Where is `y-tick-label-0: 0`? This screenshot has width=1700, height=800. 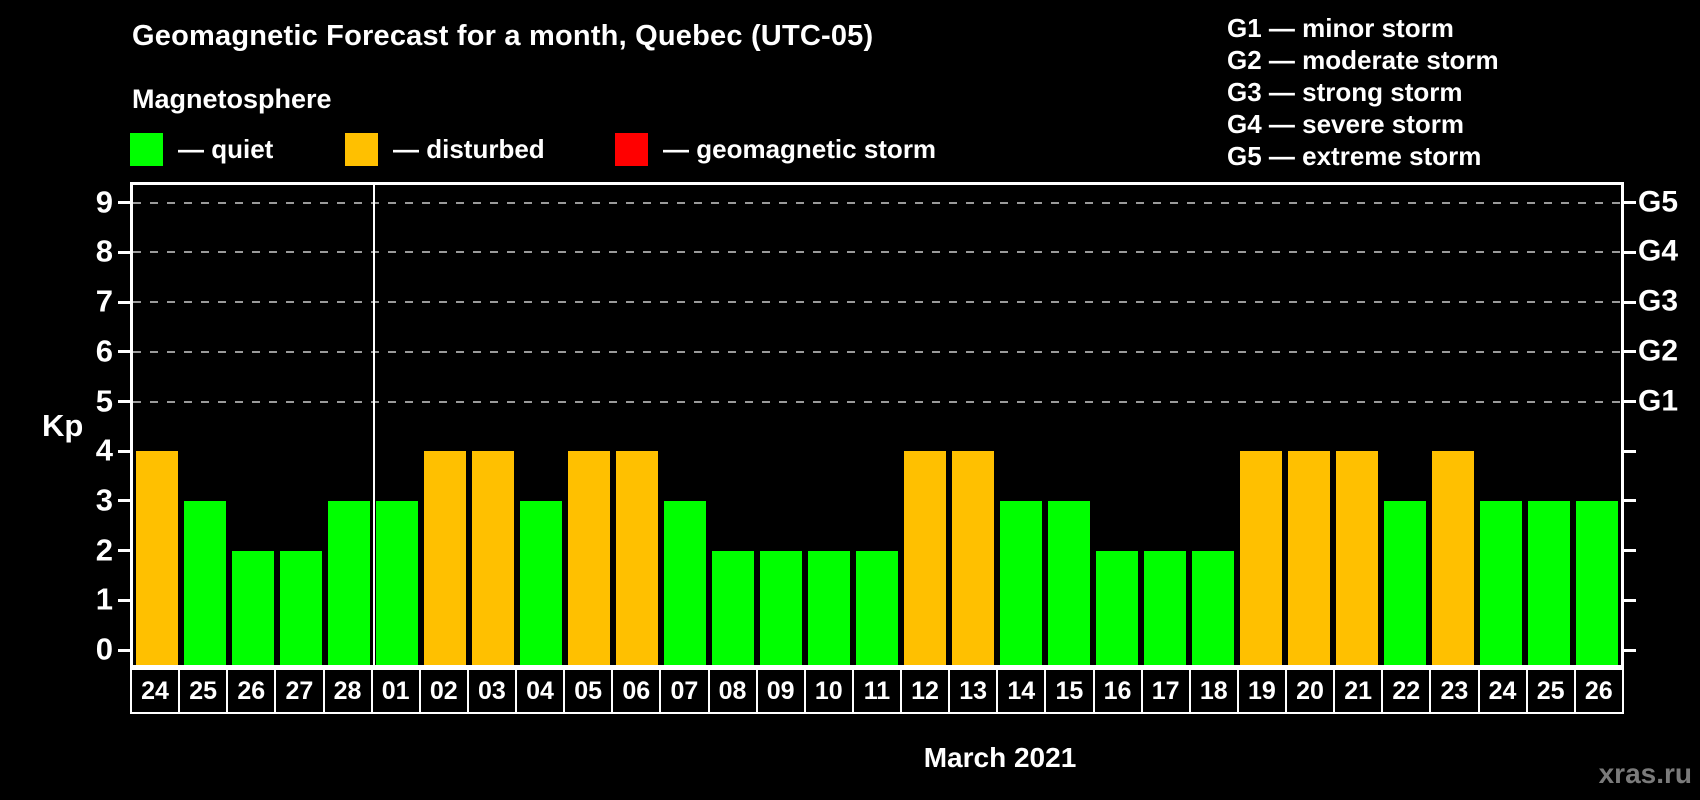
y-tick-label-0: 0 is located at coordinates (104, 649).